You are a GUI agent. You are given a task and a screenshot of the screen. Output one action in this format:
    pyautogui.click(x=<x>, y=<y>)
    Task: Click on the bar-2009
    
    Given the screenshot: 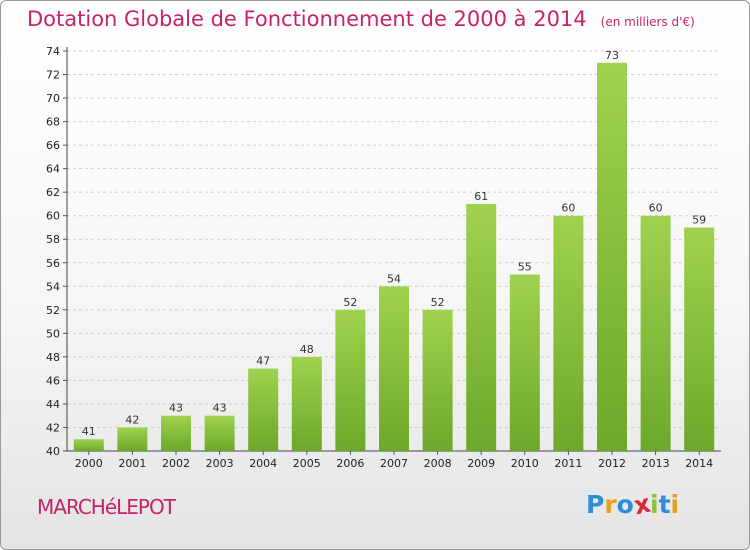 What is the action you would take?
    pyautogui.click(x=481, y=327)
    